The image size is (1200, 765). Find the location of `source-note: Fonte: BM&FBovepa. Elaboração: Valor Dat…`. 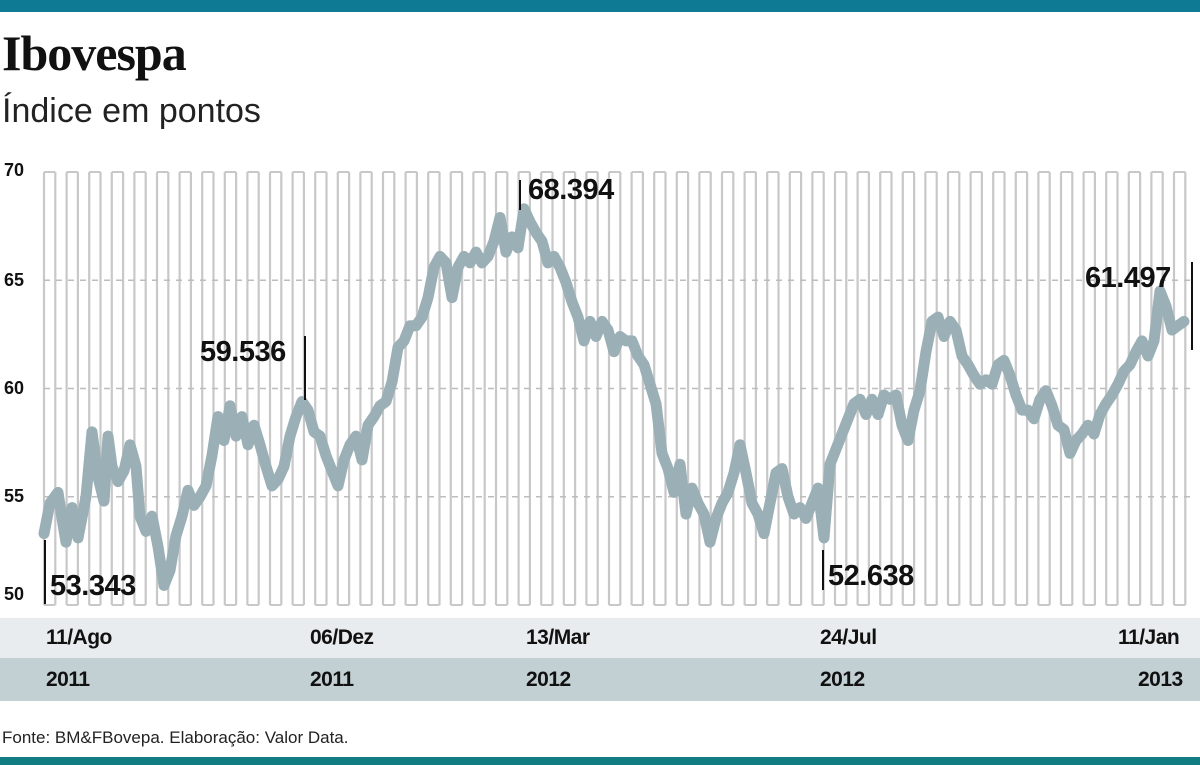

source-note: Fonte: BM&FBovepa. Elaboração: Valor Dat… is located at coordinates (175, 737).